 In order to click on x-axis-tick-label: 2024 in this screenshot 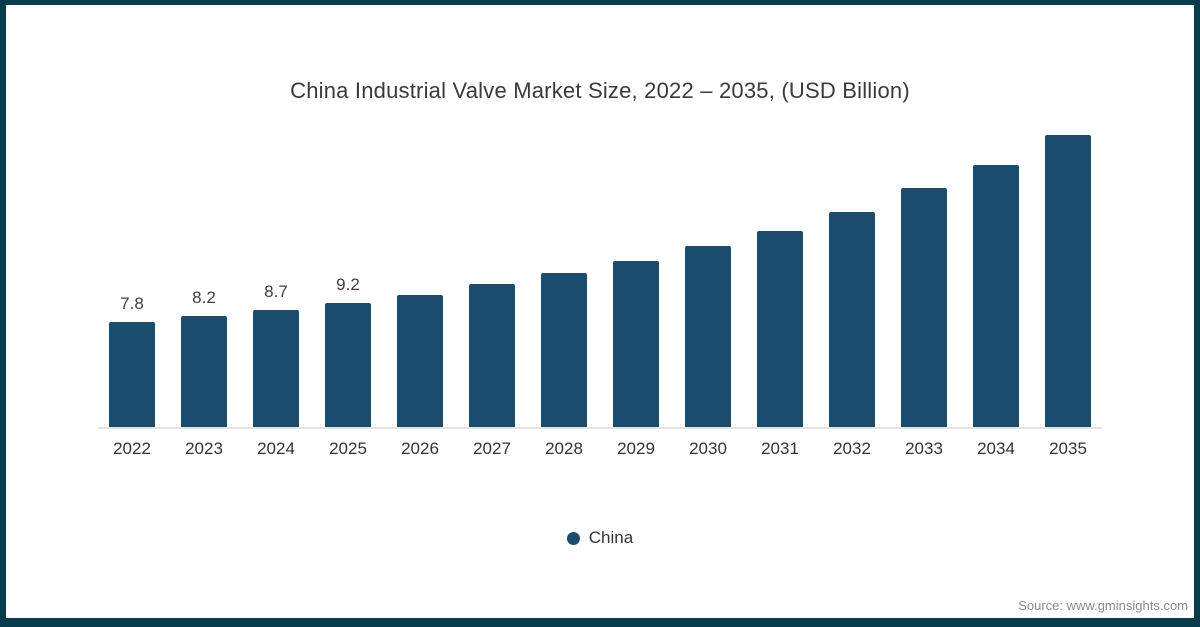, I will do `click(276, 448)`.